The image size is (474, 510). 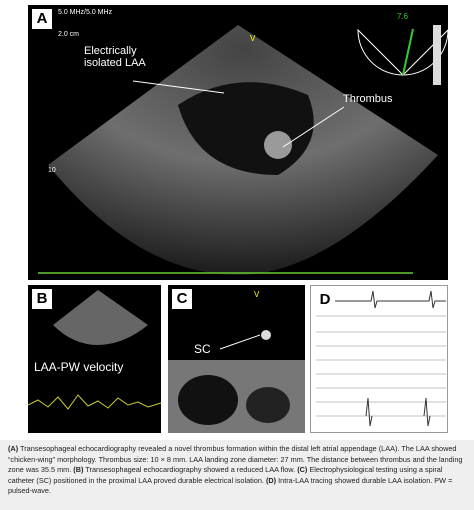 What do you see at coordinates (403, 16) in the screenshot?
I see `angle: 7.6` at bounding box center [403, 16].